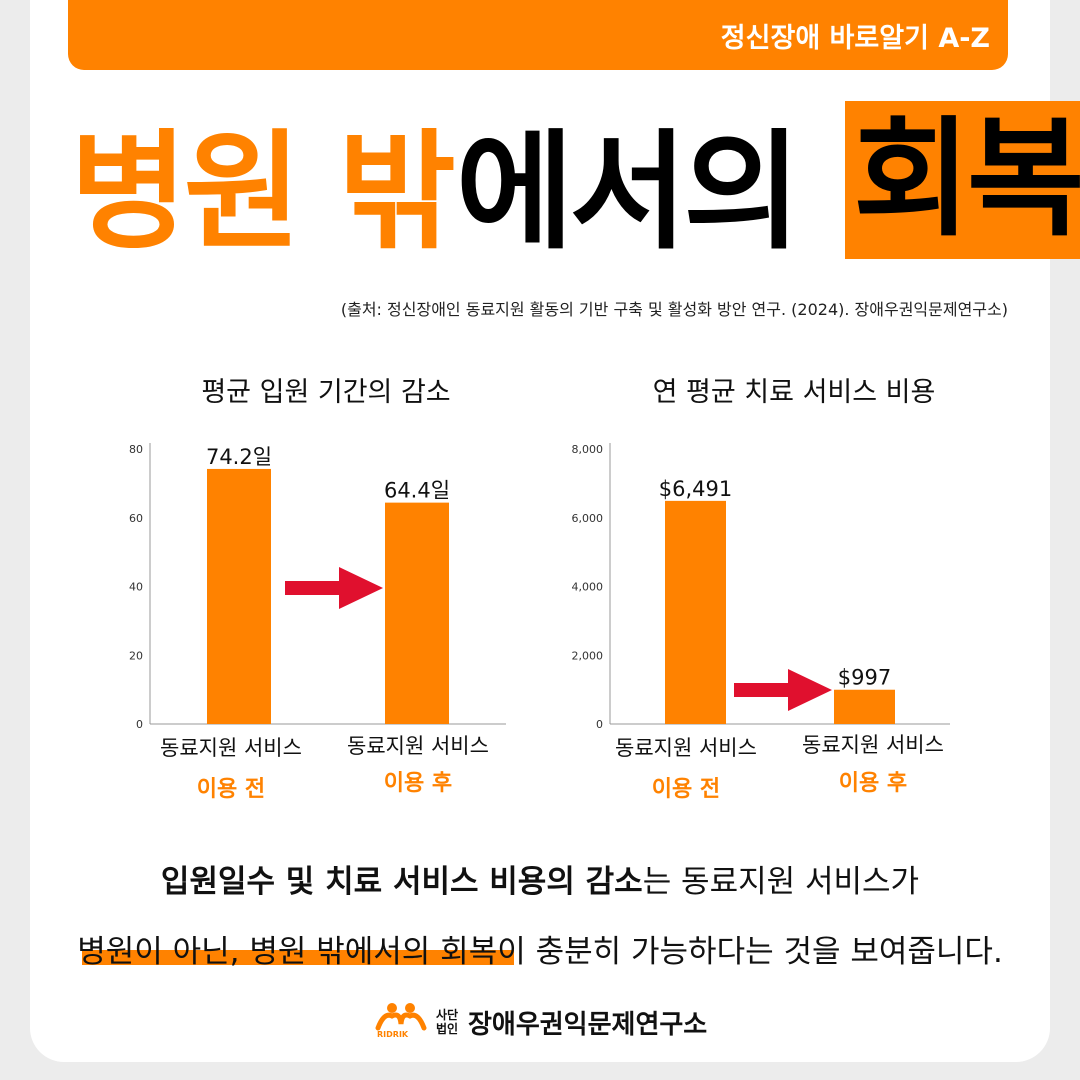 This screenshot has height=1080, width=1080. What do you see at coordinates (695, 489) in the screenshot?
I see `bar-data-label: $6,491` at bounding box center [695, 489].